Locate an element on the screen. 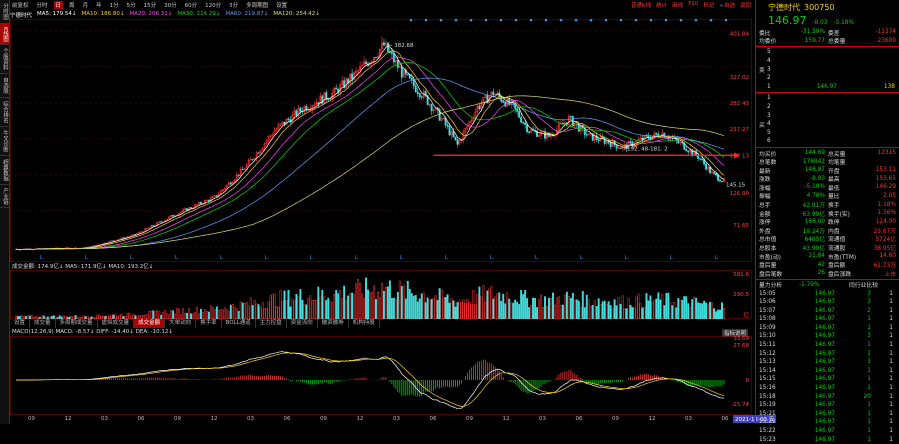  toolbar-action: F10 is located at coordinates (693, 4).